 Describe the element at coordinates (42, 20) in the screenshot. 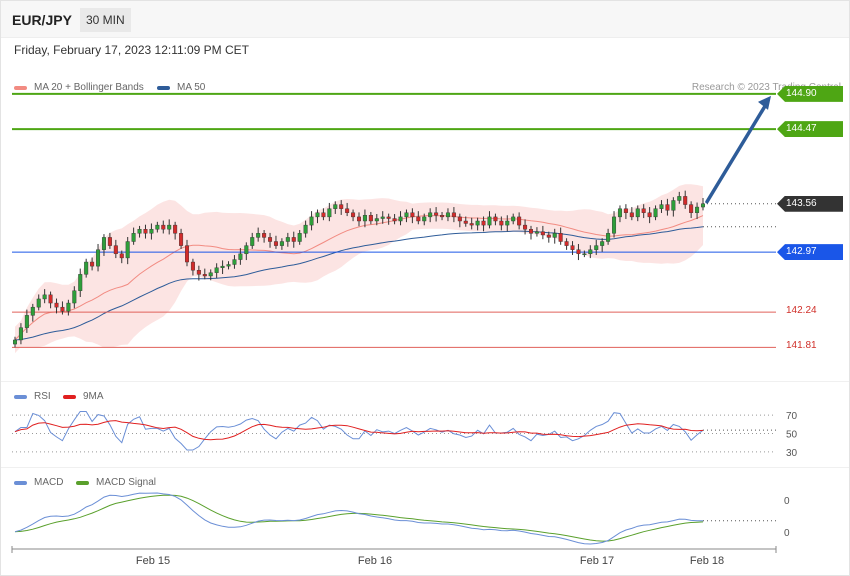

I see `symbol-title: EUR/JPY` at that location.